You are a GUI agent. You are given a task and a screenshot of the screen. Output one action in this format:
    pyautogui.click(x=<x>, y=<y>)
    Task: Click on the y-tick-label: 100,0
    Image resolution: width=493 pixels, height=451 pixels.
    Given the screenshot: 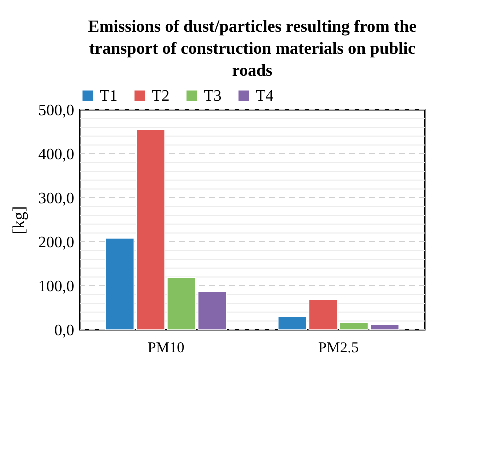 What is the action you would take?
    pyautogui.click(x=56, y=287)
    